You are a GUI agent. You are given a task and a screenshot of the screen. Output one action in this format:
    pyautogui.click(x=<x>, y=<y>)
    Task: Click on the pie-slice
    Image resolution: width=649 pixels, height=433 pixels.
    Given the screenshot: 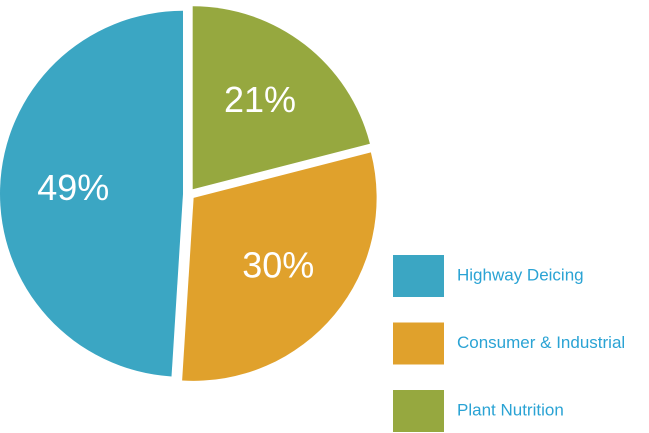 What is the action you would take?
    pyautogui.click(x=281, y=98)
    